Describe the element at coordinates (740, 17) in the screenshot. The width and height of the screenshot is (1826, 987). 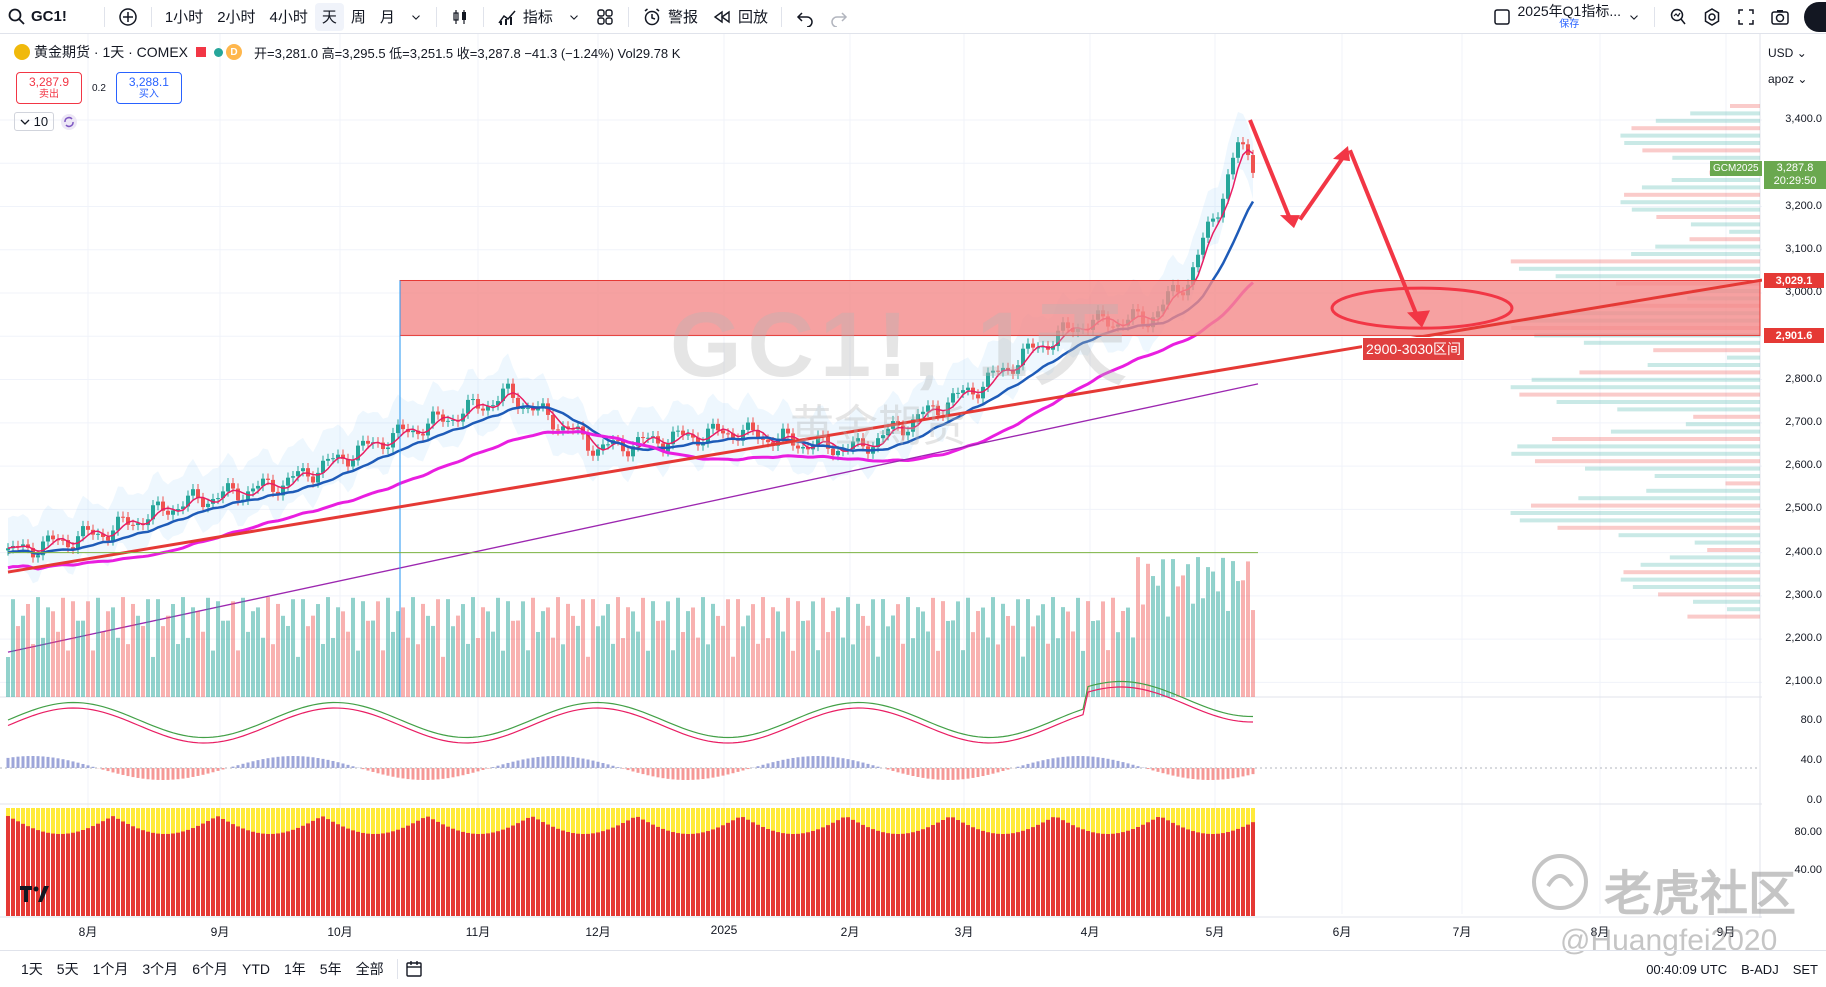
I see `replay-button: 回放` at that location.